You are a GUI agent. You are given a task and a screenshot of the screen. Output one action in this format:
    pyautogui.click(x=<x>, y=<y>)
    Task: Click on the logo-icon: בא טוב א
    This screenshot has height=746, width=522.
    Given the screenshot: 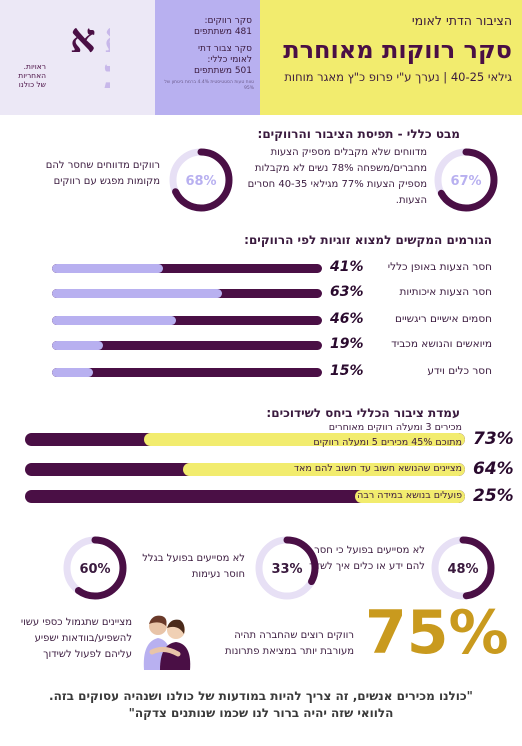 What is the action you would take?
    pyautogui.click(x=90, y=54)
    